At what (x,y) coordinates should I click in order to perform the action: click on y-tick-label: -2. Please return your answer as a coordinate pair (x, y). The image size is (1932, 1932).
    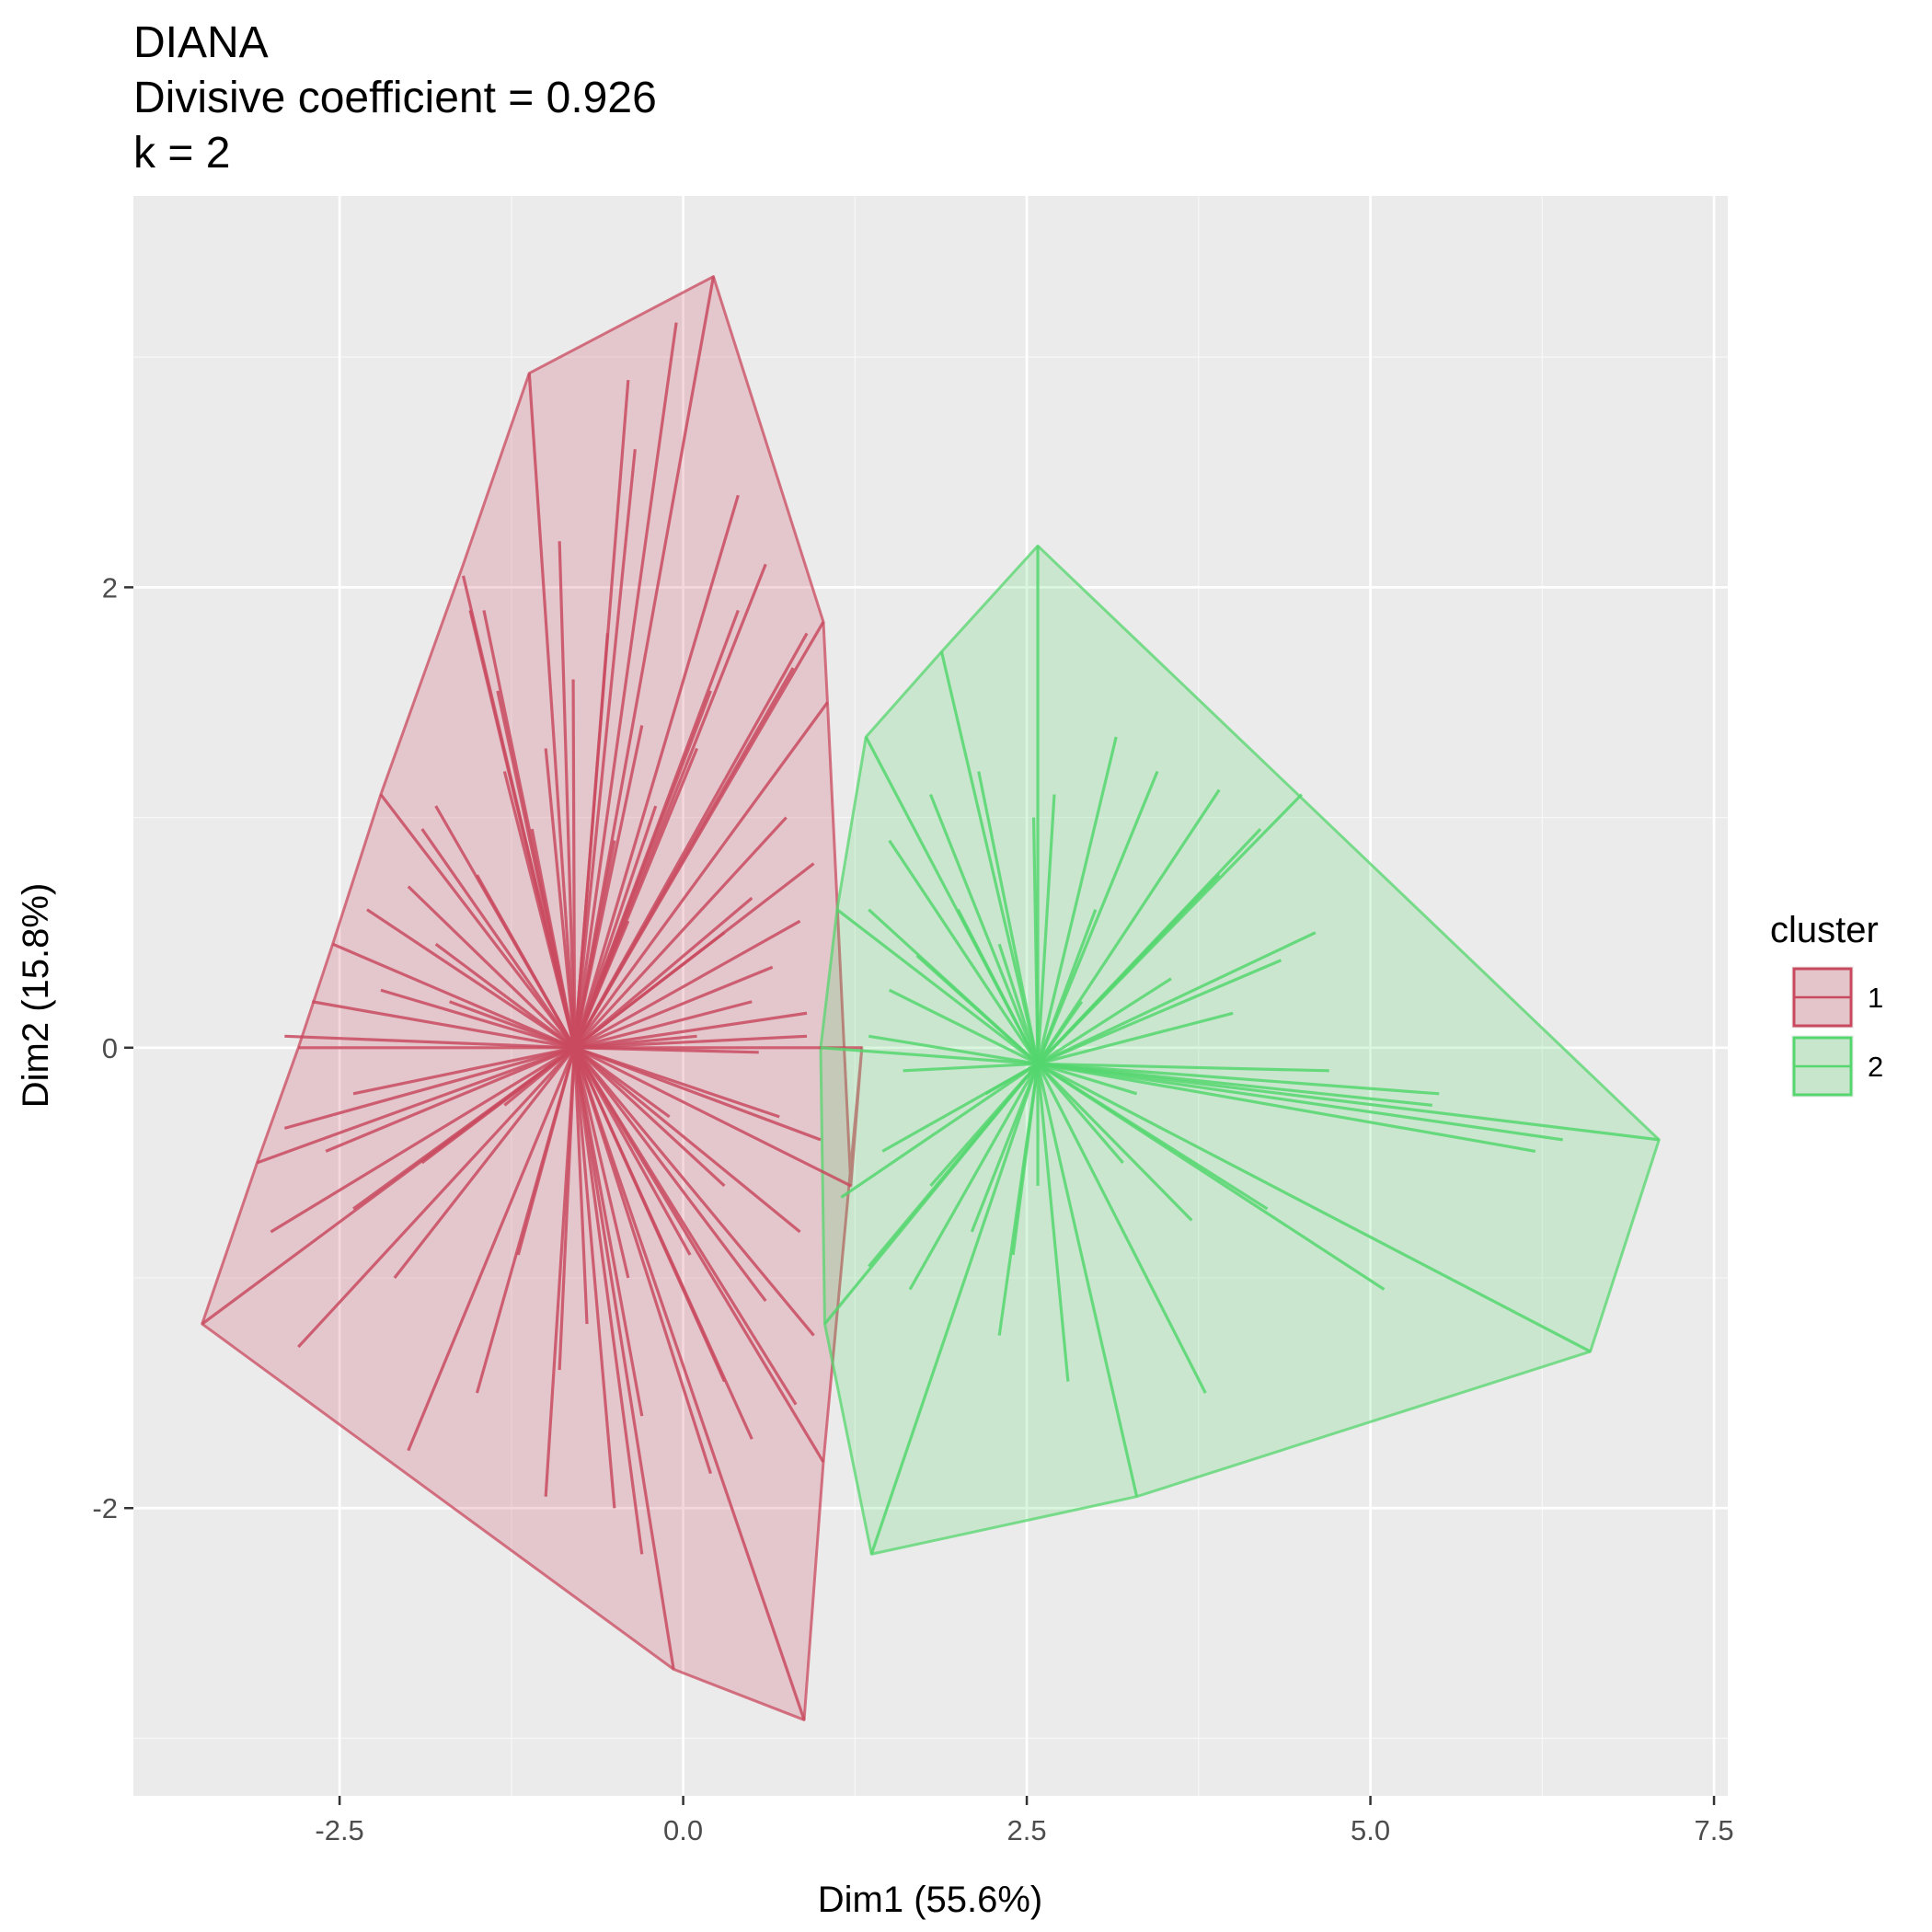
    Looking at the image, I should click on (105, 1508).